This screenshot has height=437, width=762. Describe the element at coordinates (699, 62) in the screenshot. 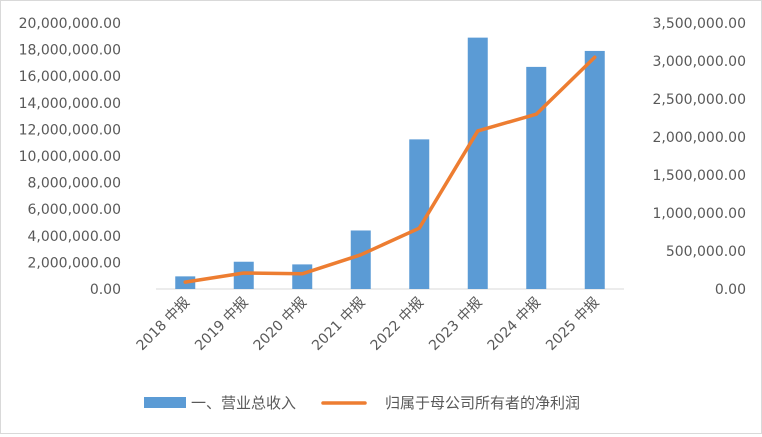

I see `right-axis-tick-label: 3,000,000.00` at that location.